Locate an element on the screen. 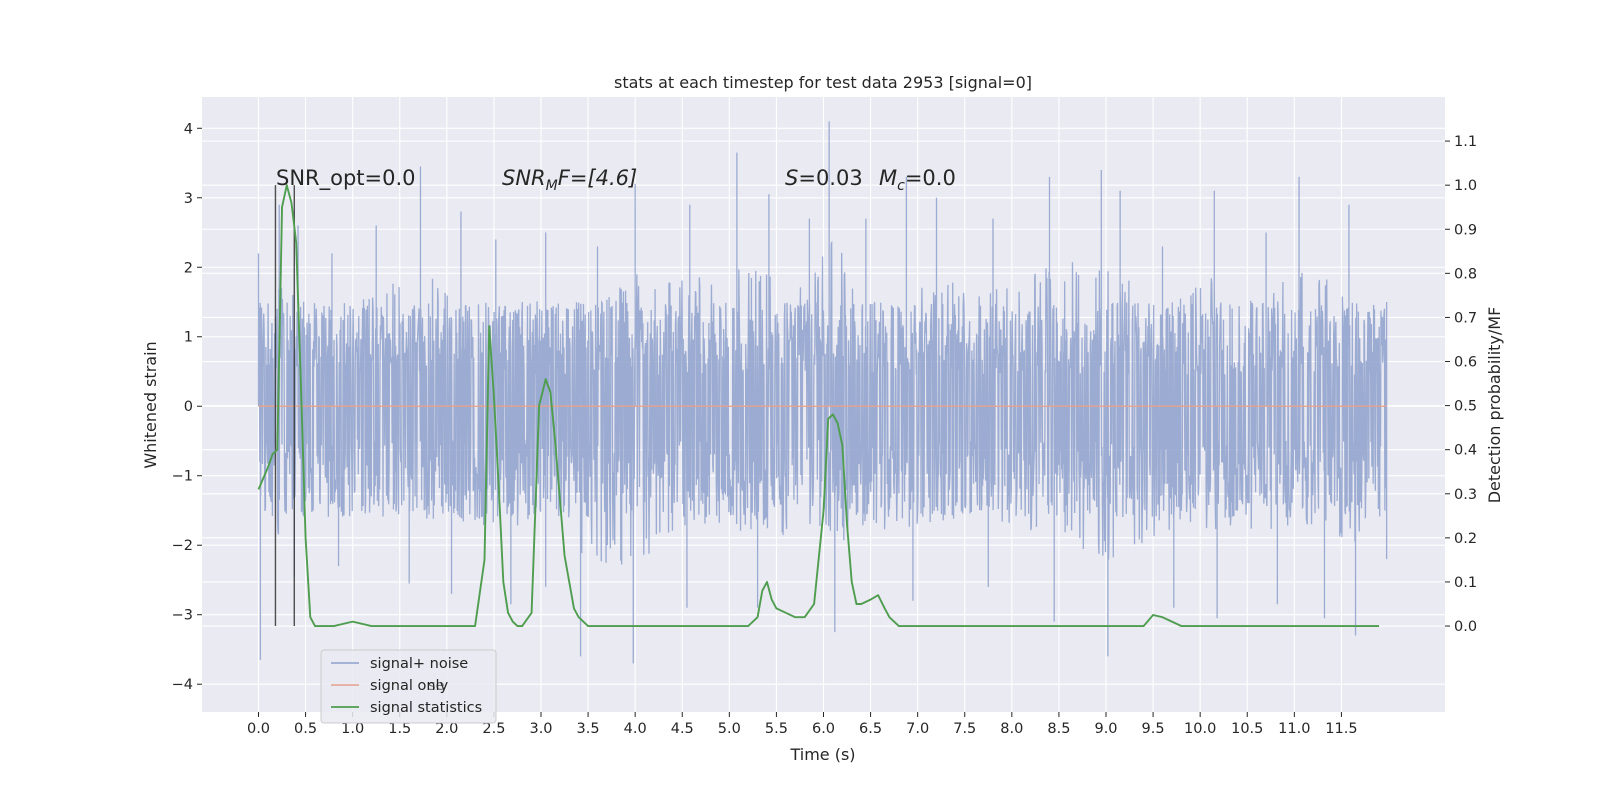  x-tick-label-10: 5.0 is located at coordinates (729, 729).